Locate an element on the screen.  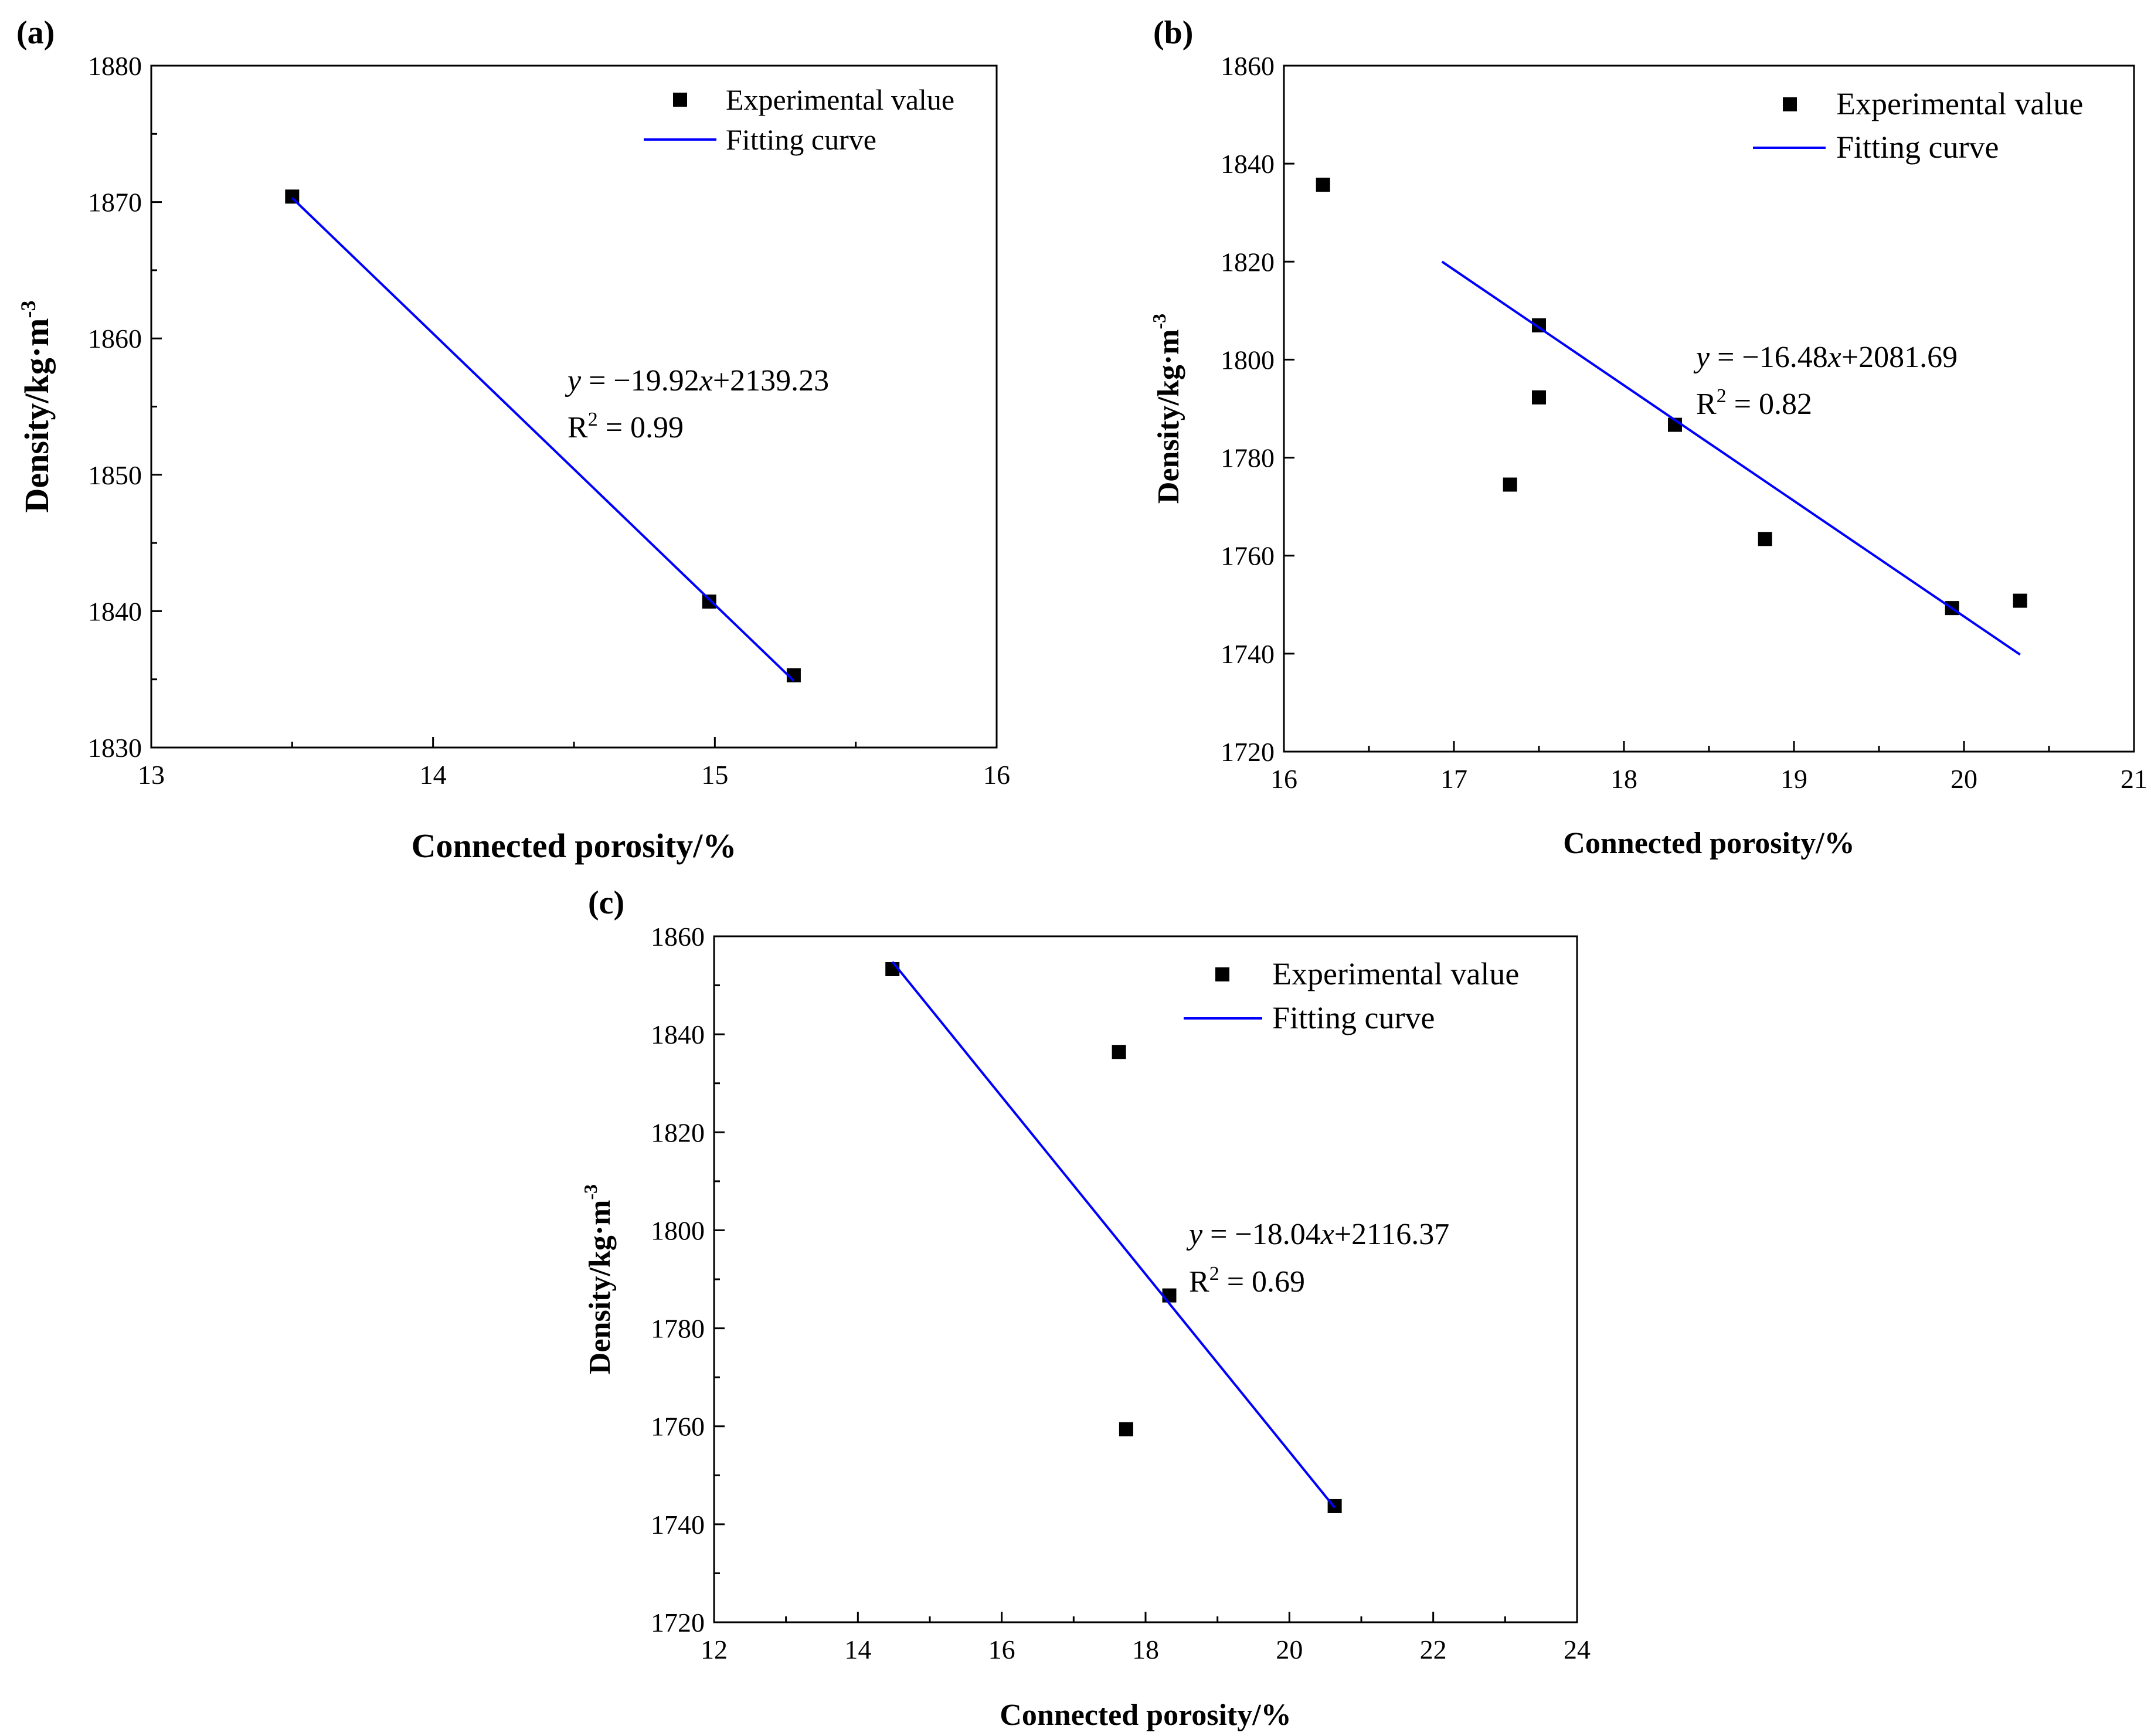
x-tick-label: 12 is located at coordinates (714, 1649).